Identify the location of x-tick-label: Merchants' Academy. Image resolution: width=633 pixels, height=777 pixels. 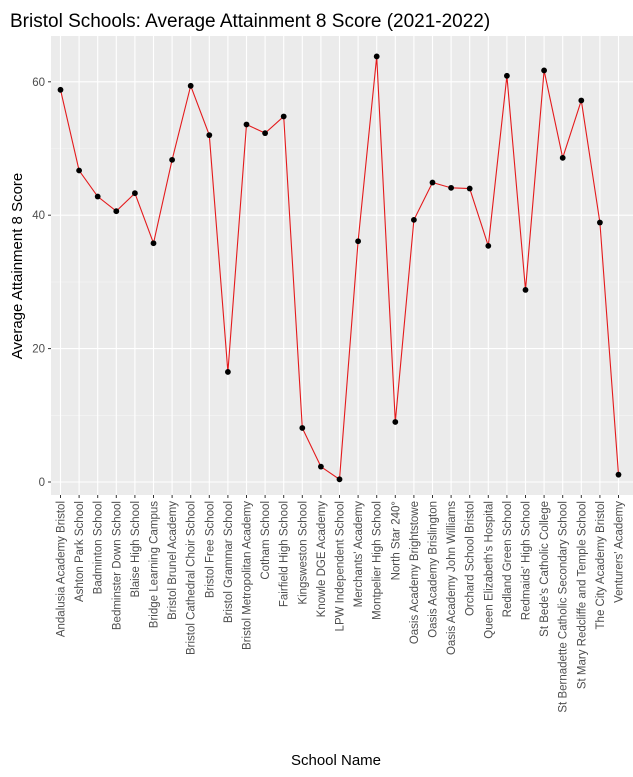
(359, 554).